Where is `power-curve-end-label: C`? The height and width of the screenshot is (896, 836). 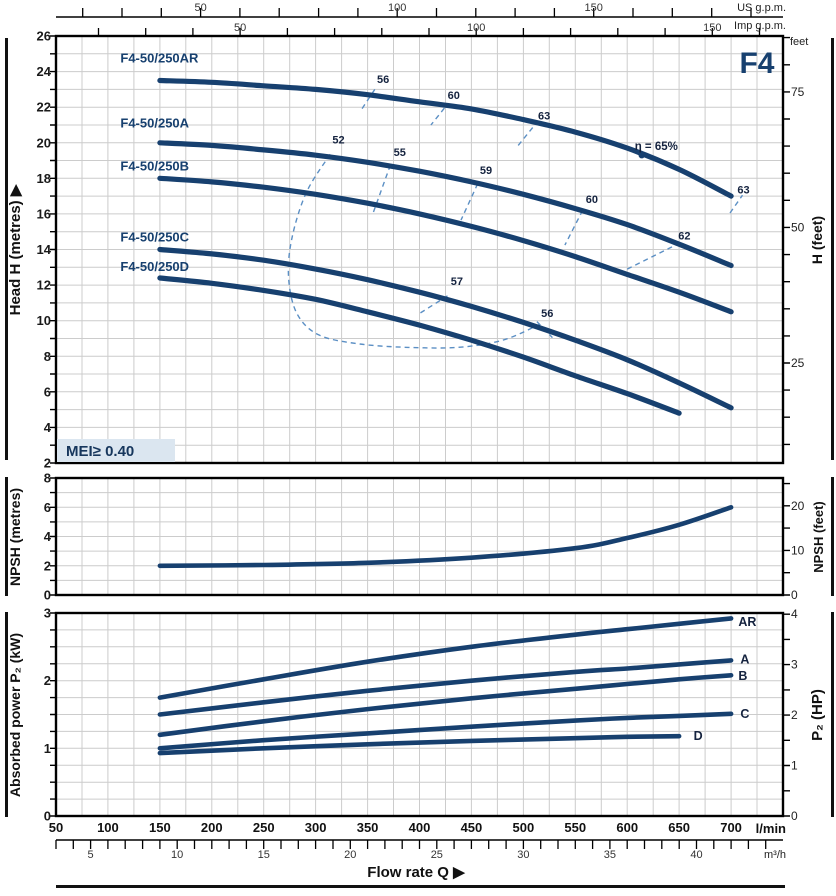
power-curve-end-label: C is located at coordinates (744, 714).